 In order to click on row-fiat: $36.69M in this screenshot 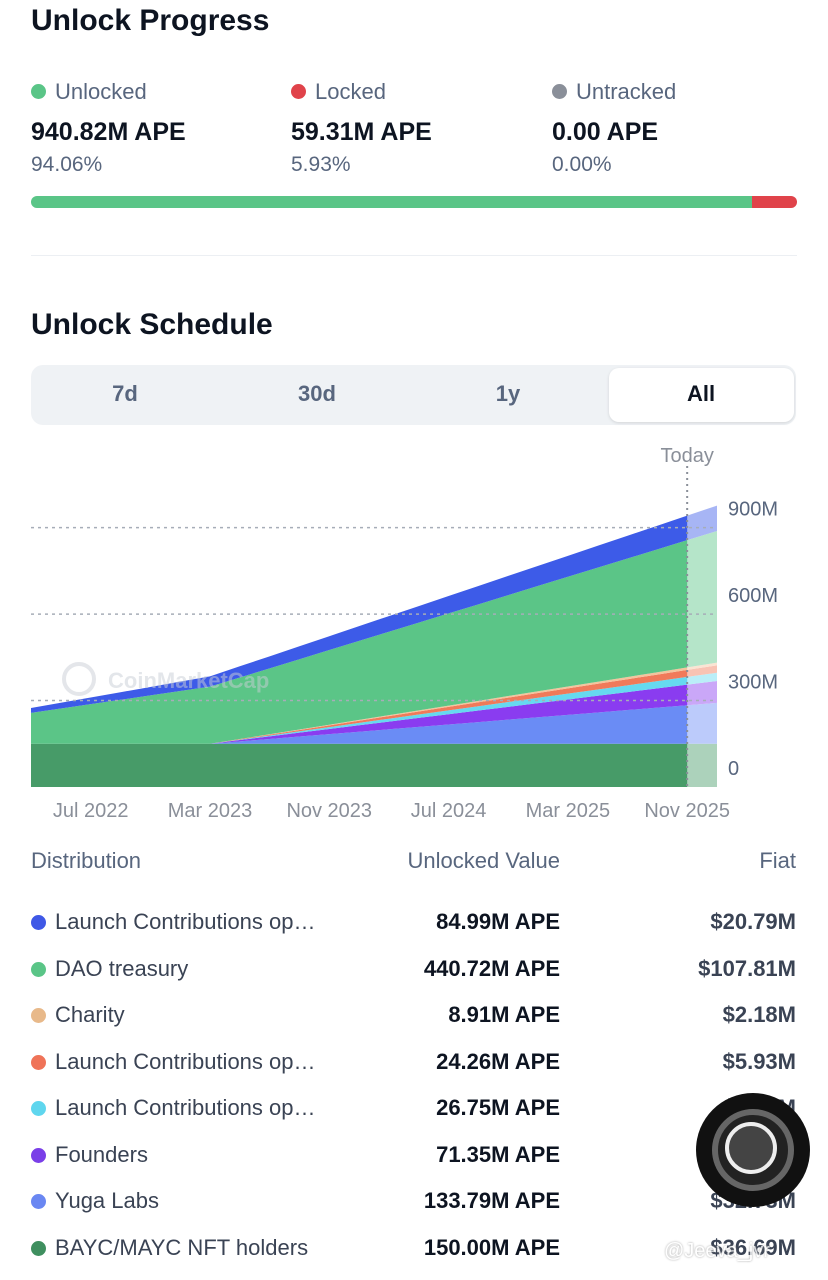, I will do `click(753, 1247)`.